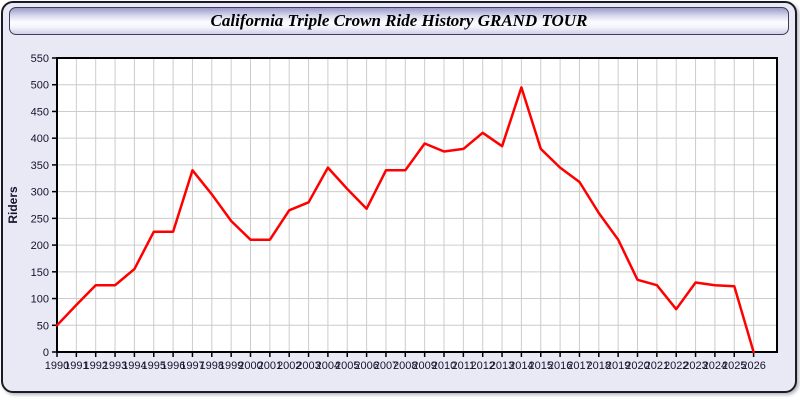 Image resolution: width=800 pixels, height=400 pixels. I want to click on x-tick-label: 1997, so click(192, 366).